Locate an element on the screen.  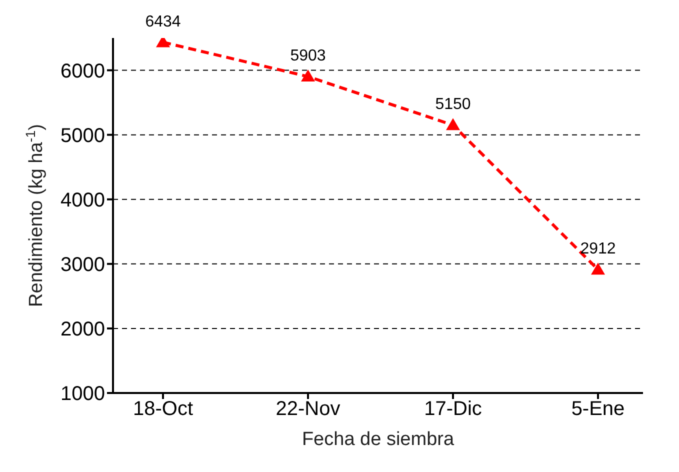
y-tick-label: 4000 is located at coordinates (82, 200).